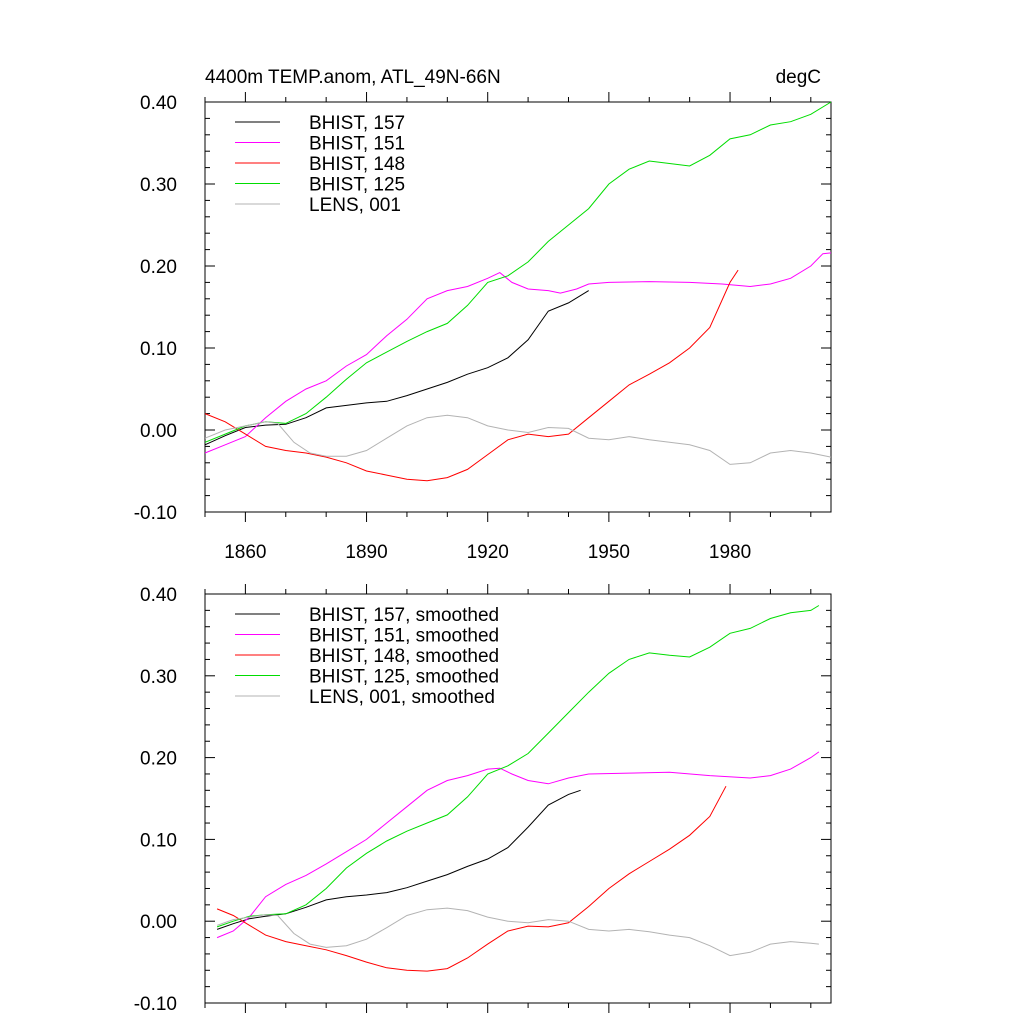  What do you see at coordinates (404, 615) in the screenshot?
I see `legend-label-1: BHIST, 157, smoothed` at bounding box center [404, 615].